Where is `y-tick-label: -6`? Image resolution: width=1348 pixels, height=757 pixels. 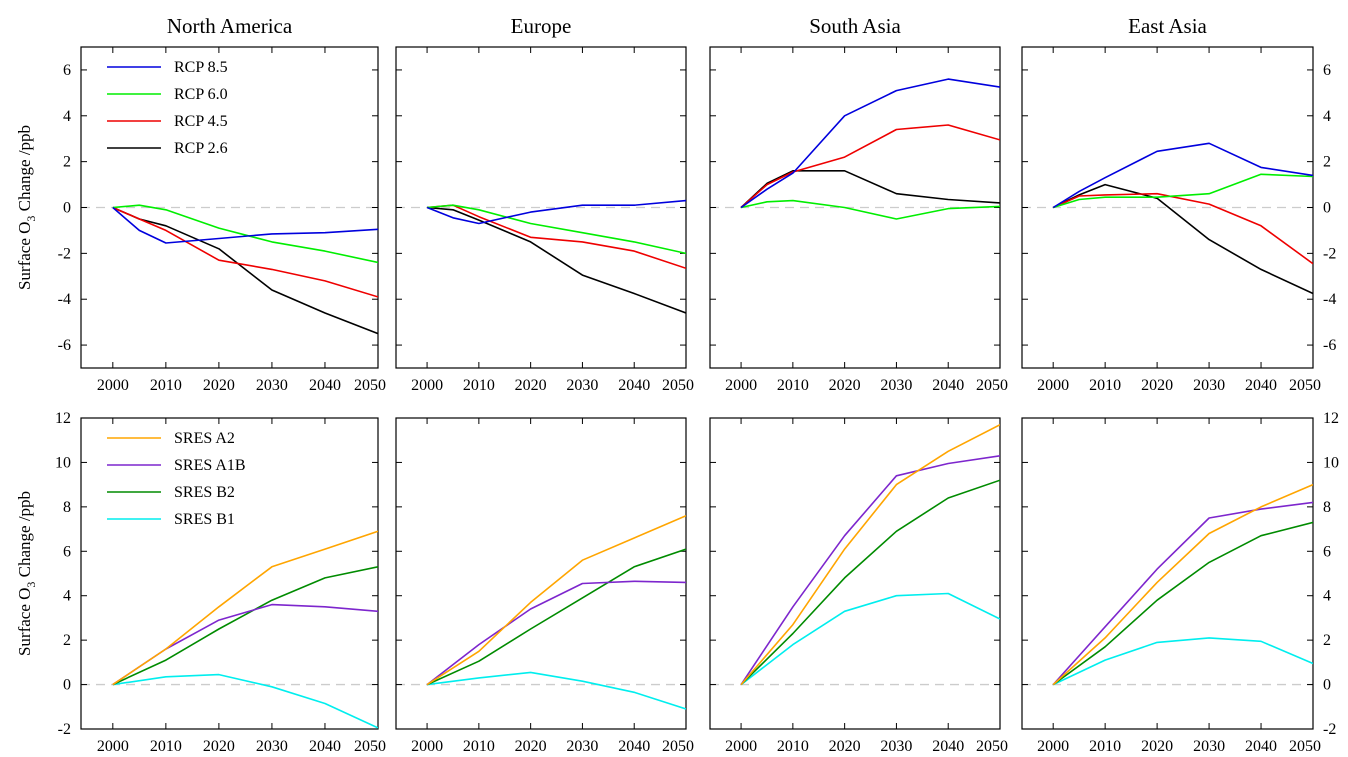
y-tick-label: -6 is located at coordinates (1329, 345).